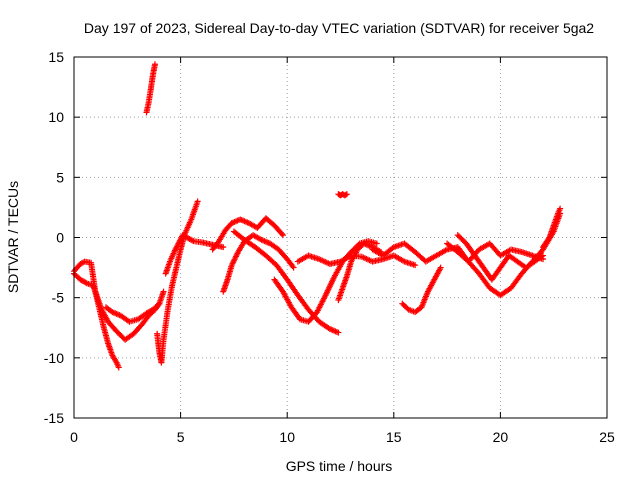 This screenshot has width=640, height=480. I want to click on series-trace-f, so click(194, 254).